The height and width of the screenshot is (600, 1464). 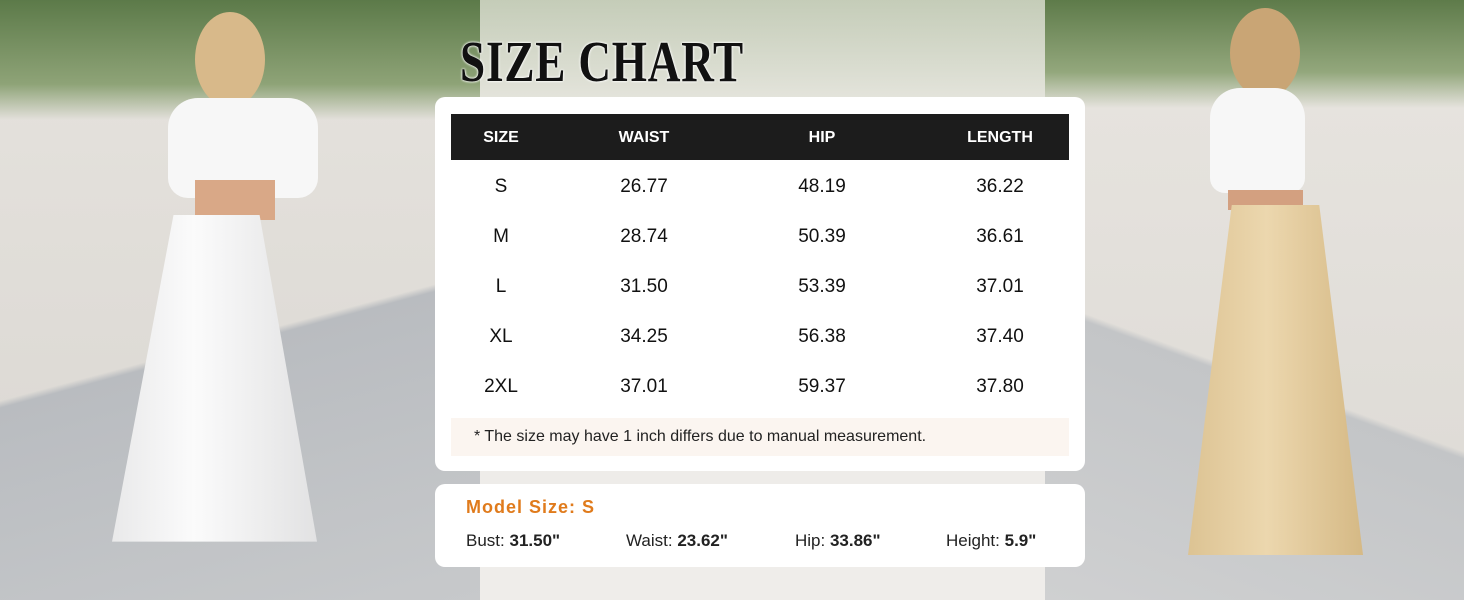 I want to click on table-cell-size: 2XL, so click(x=501, y=386).